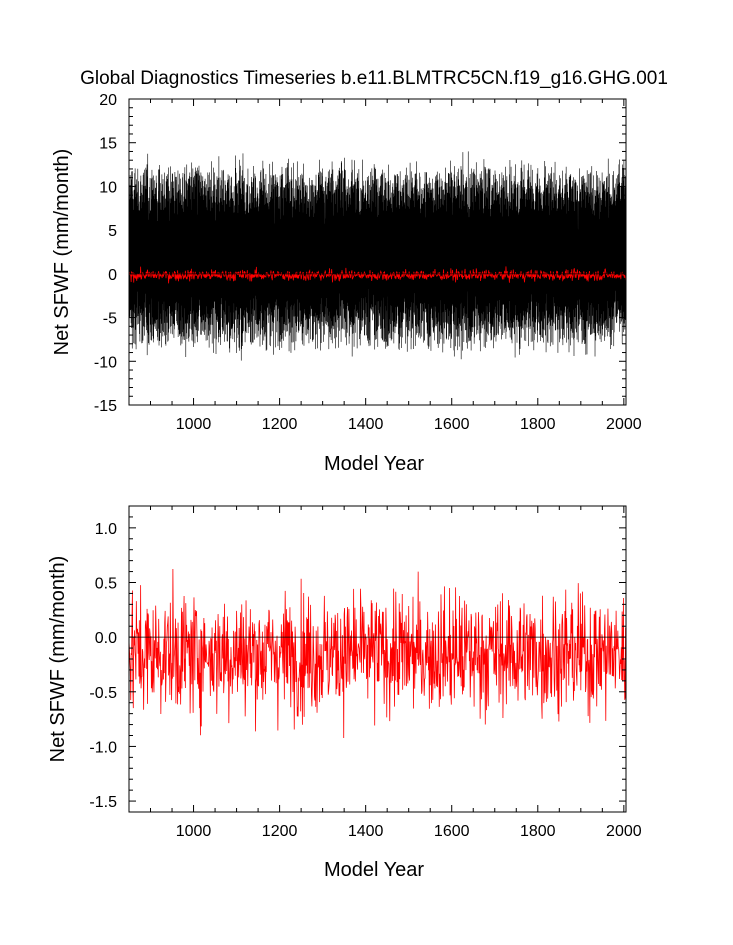 This screenshot has width=733, height=945. Describe the element at coordinates (105, 362) in the screenshot. I see `y-tick-label: -10` at that location.